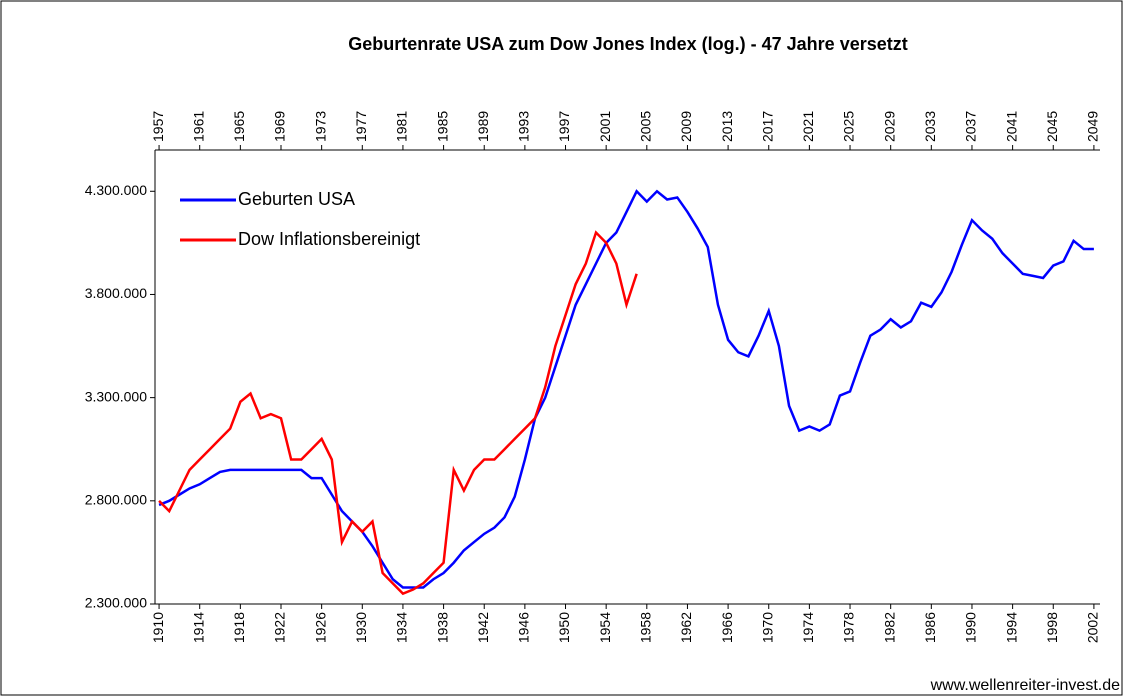 This screenshot has height=696, width=1123. I want to click on x-tick-label: 1938, so click(442, 627).